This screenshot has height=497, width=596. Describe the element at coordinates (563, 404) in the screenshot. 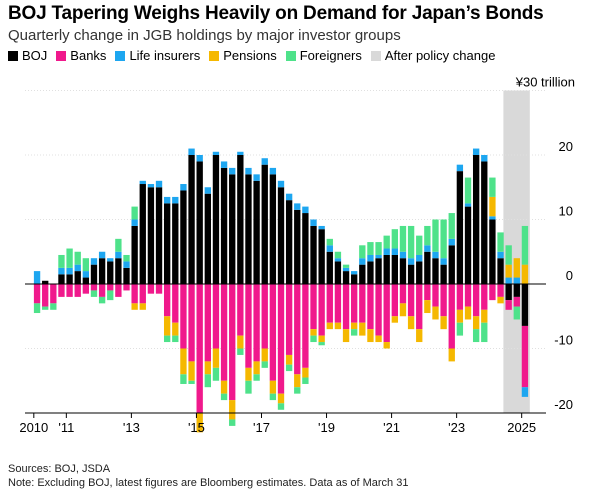

I see `y-tick-label: -20` at that location.